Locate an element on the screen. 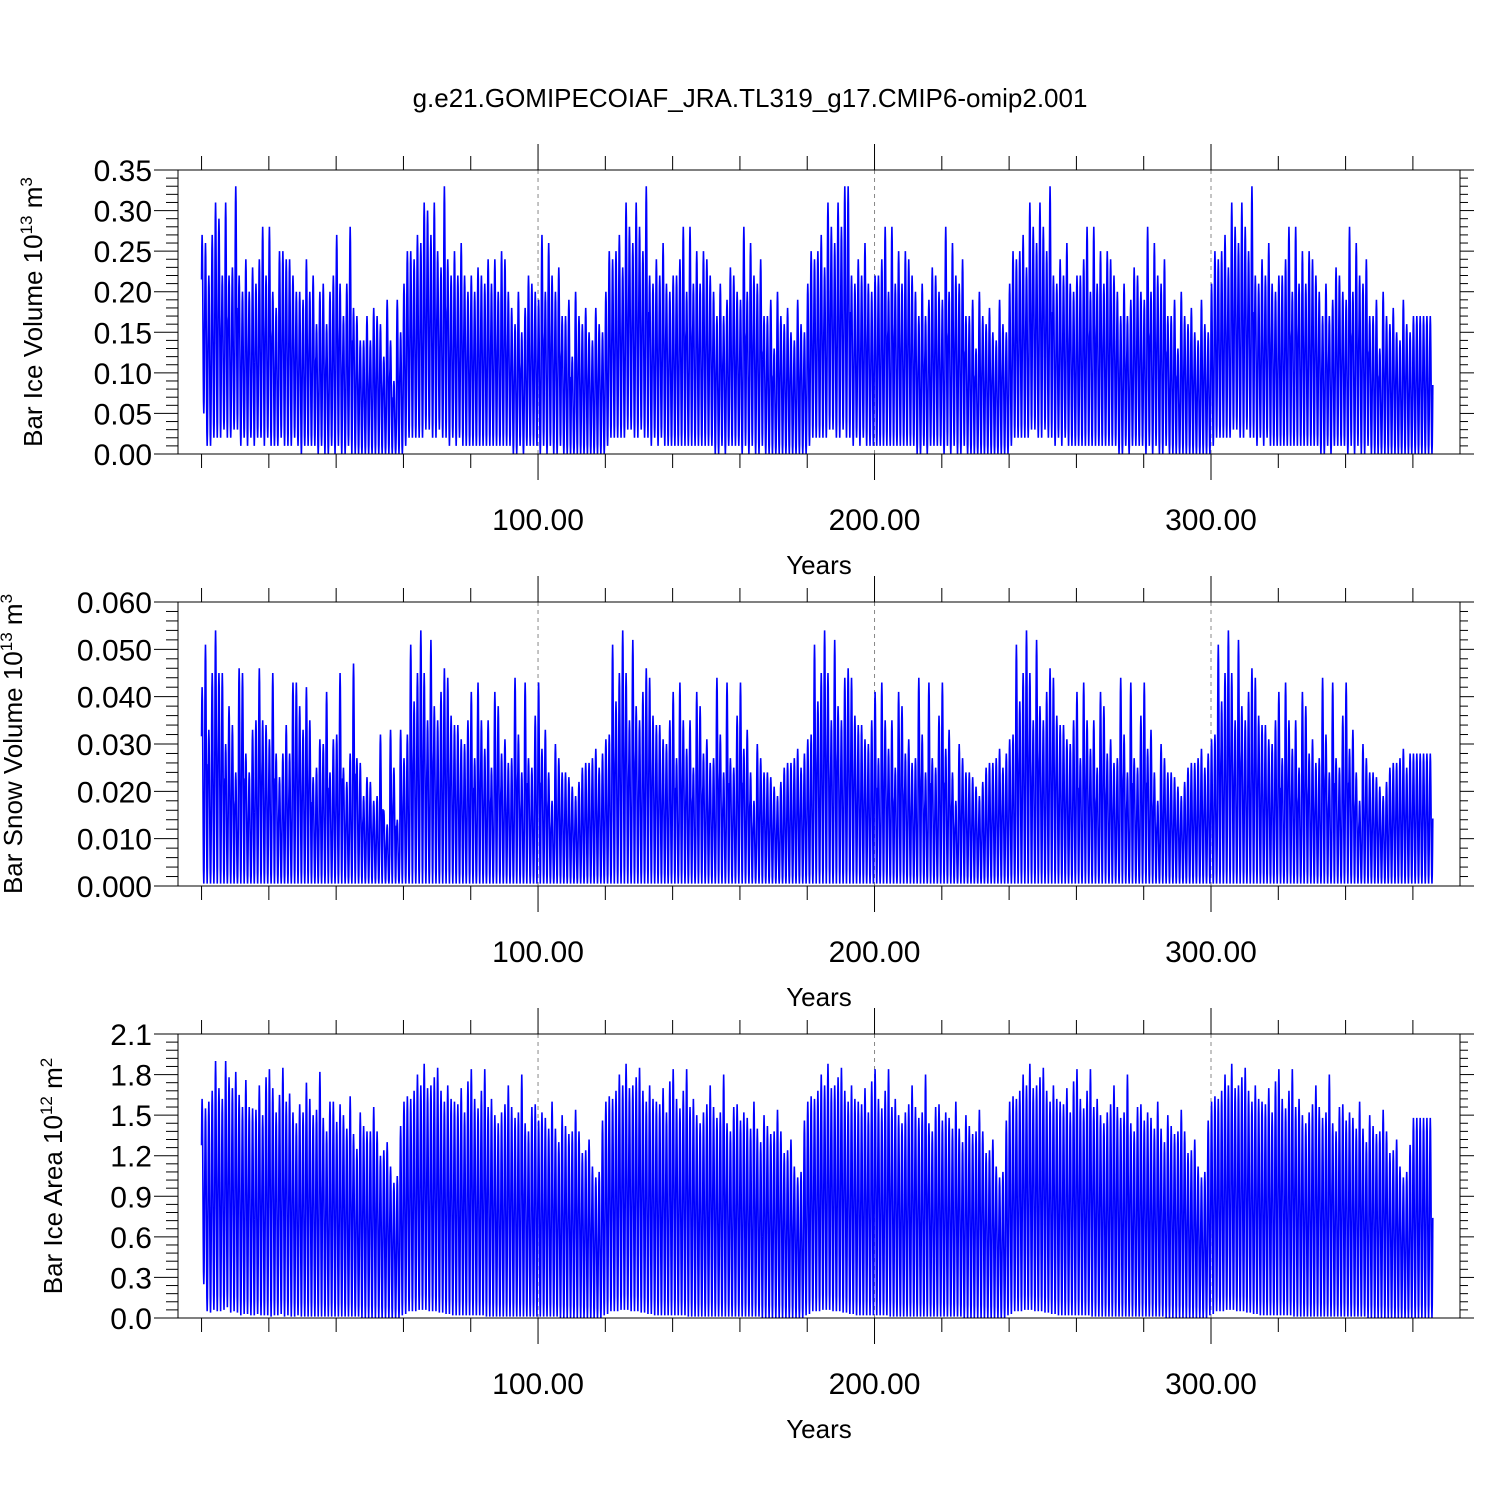 The image size is (1500, 1500). y-tick-label: 0.20 is located at coordinates (123, 293).